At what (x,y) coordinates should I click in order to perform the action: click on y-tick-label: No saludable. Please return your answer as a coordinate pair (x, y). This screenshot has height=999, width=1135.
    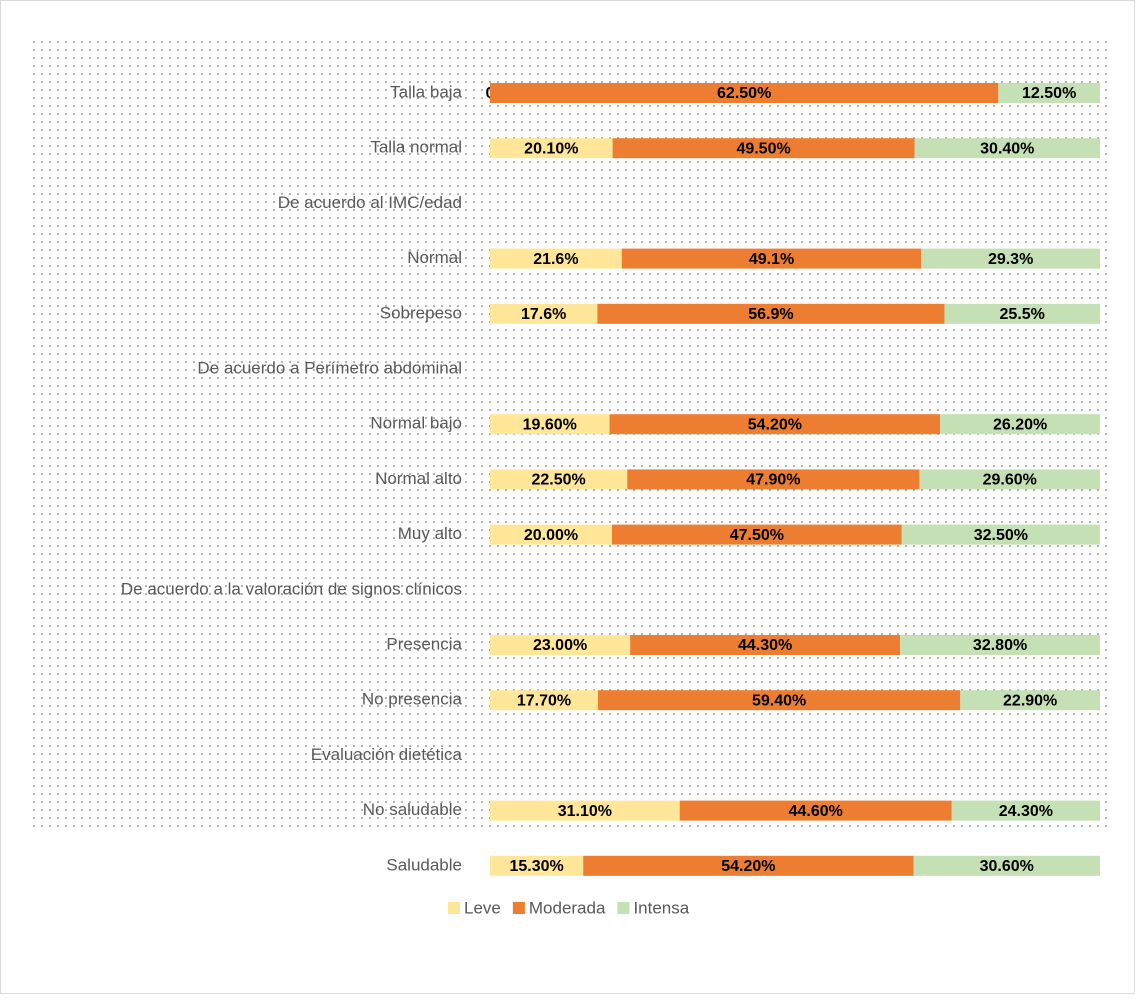
    Looking at the image, I should click on (412, 809).